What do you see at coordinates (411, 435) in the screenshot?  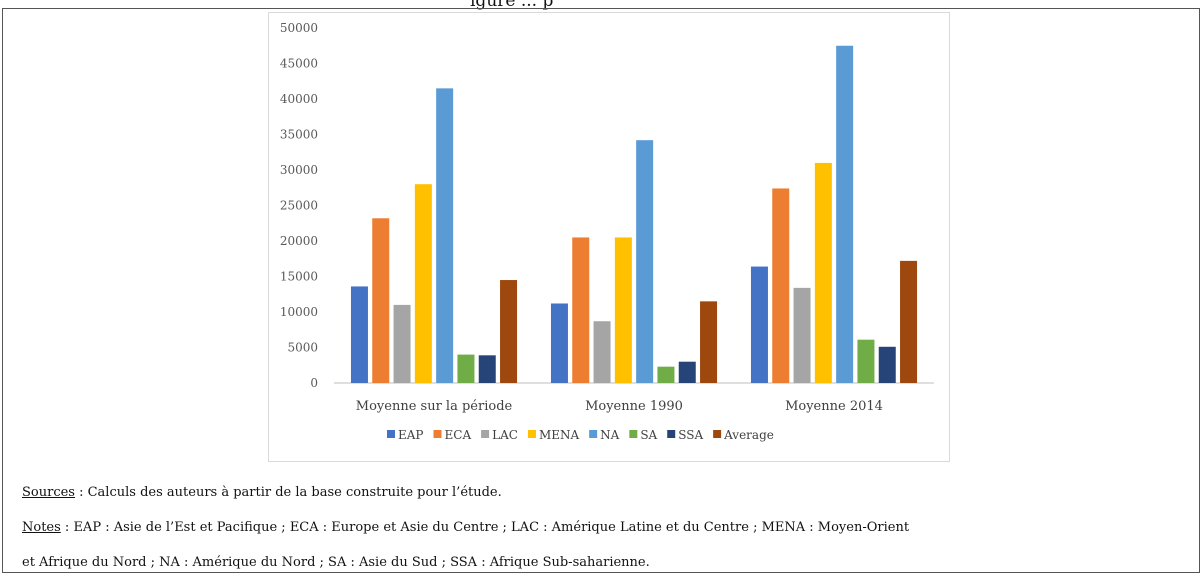 I see `legend-label: EAP` at bounding box center [411, 435].